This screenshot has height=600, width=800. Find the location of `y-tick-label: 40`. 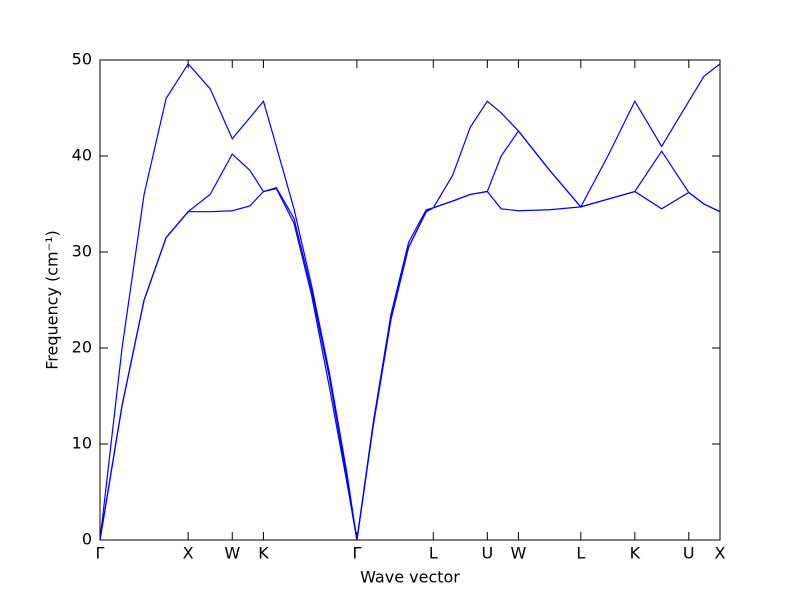

y-tick-label: 40 is located at coordinates (82, 155).